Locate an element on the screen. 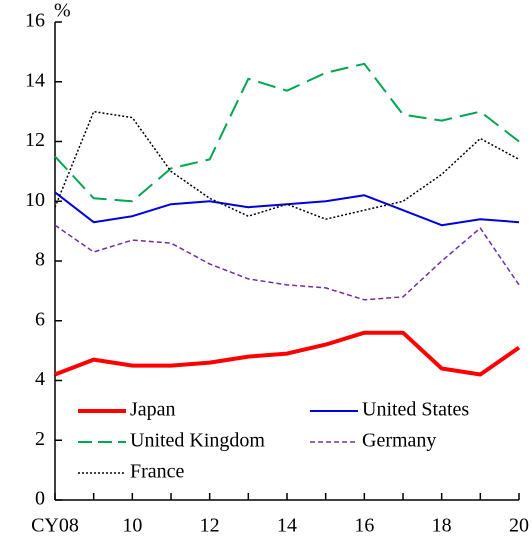 This screenshot has width=532, height=545. y-tick-label: 6 is located at coordinates (40, 319).